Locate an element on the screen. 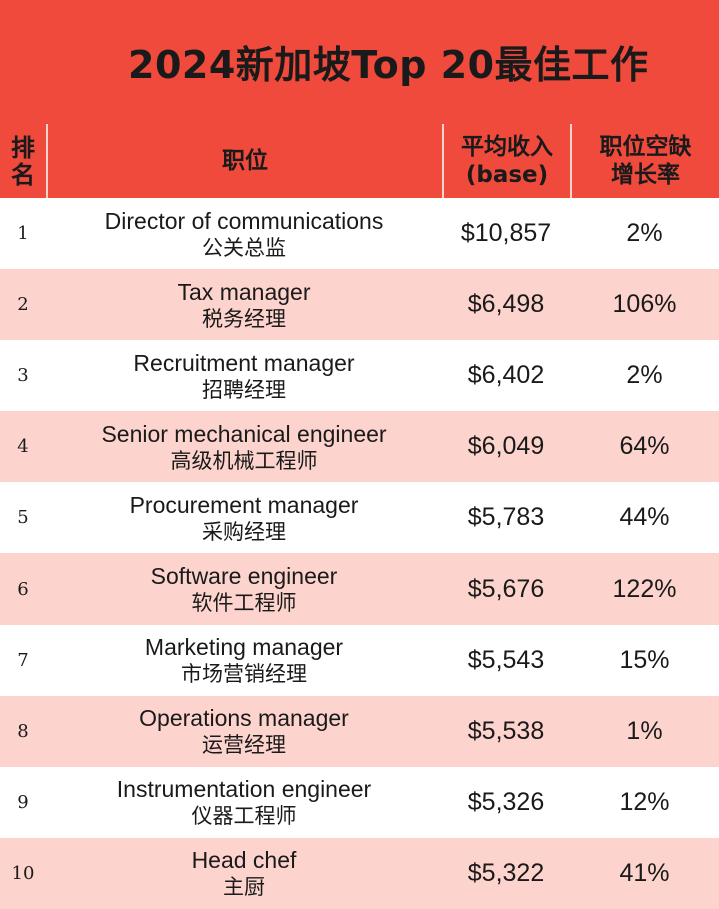 The image size is (719, 909). row-salary: $6,049 is located at coordinates (506, 446).